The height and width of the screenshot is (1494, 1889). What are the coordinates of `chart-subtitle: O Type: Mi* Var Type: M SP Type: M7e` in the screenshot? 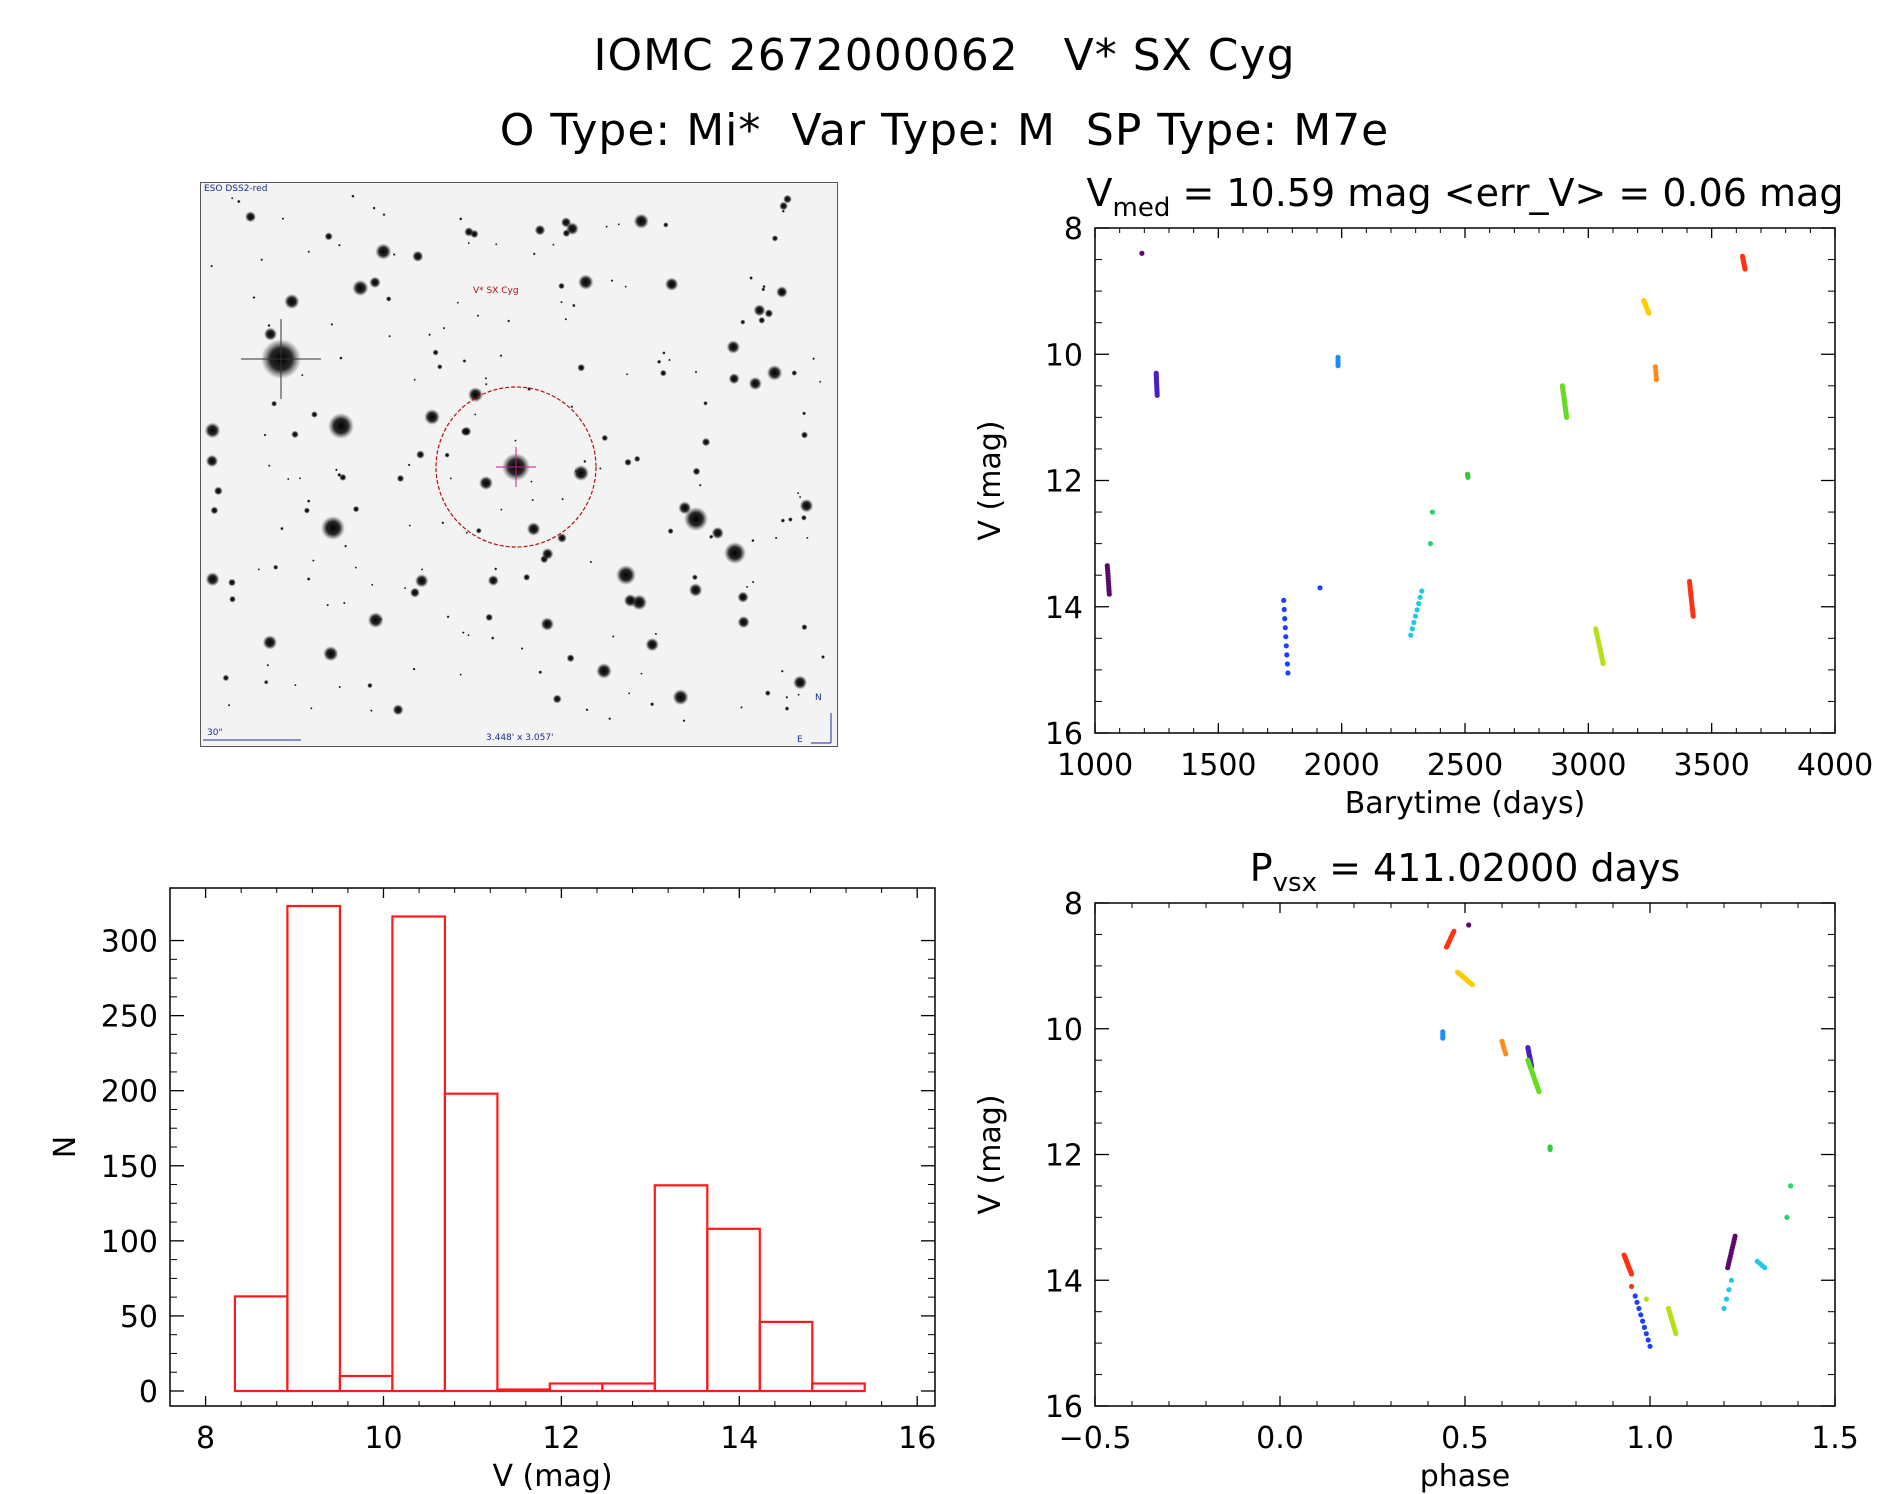 It's located at (944, 130).